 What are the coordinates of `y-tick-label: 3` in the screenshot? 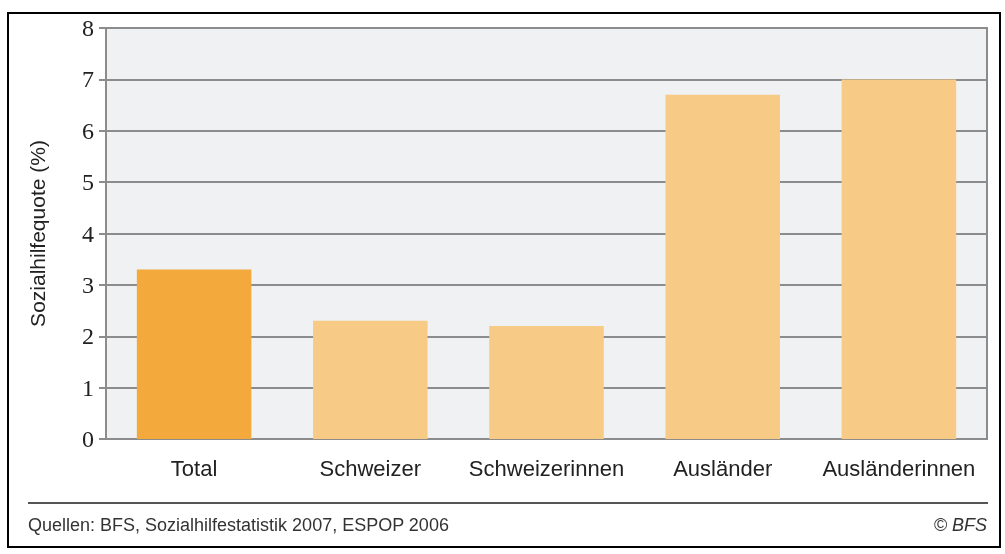 It's located at (88, 284).